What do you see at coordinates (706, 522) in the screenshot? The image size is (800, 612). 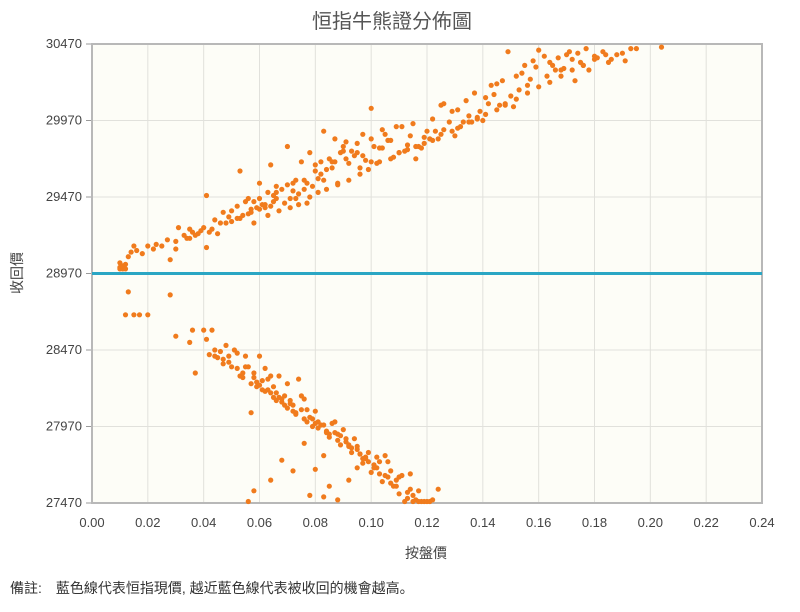 I see `x-tick-label: 0.22` at bounding box center [706, 522].